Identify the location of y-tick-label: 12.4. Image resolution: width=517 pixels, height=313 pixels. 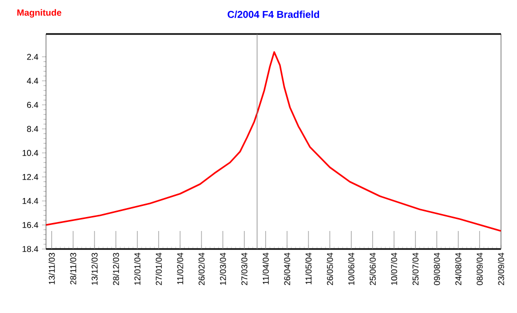
(30, 177).